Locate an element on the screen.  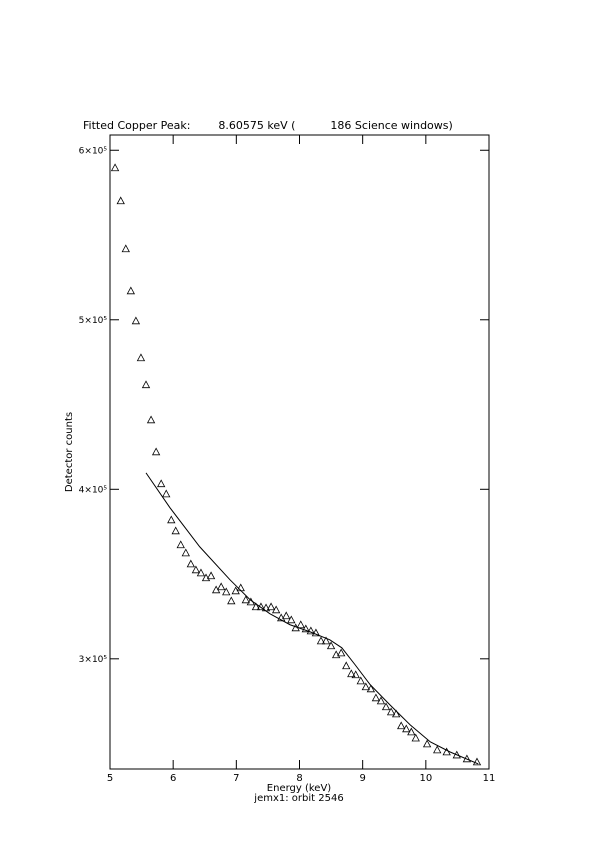
y-axis-label: Detector counts is located at coordinates (69, 452).